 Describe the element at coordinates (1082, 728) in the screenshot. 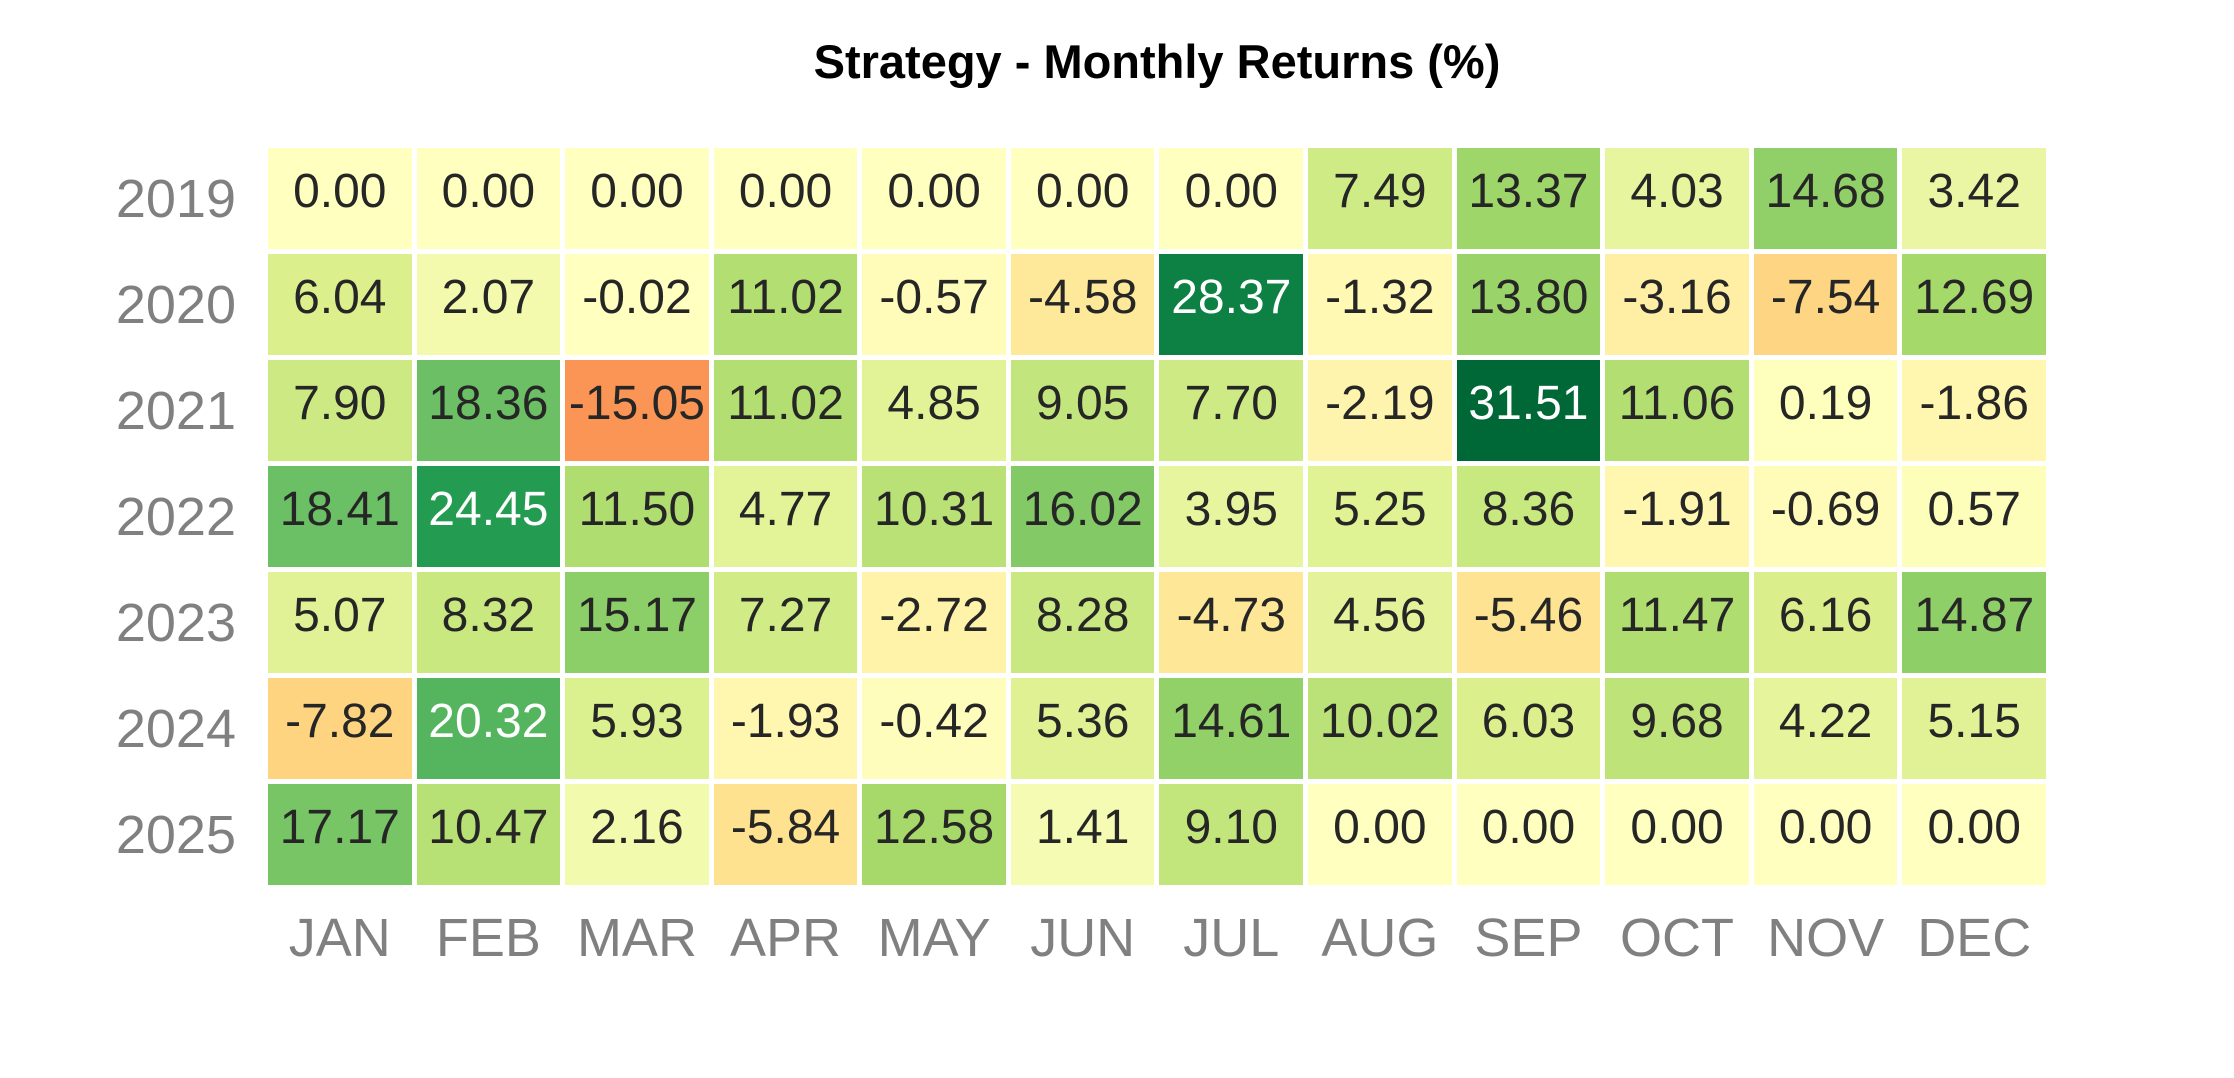

I see `heatmap-cell: 5.36` at that location.